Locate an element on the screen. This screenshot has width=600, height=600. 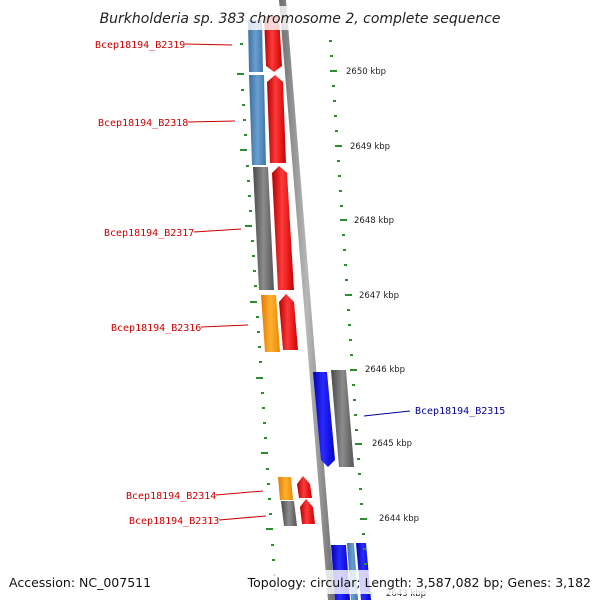
gene-label-b2318: Bcep18194_B2318 is located at coordinates (143, 123).